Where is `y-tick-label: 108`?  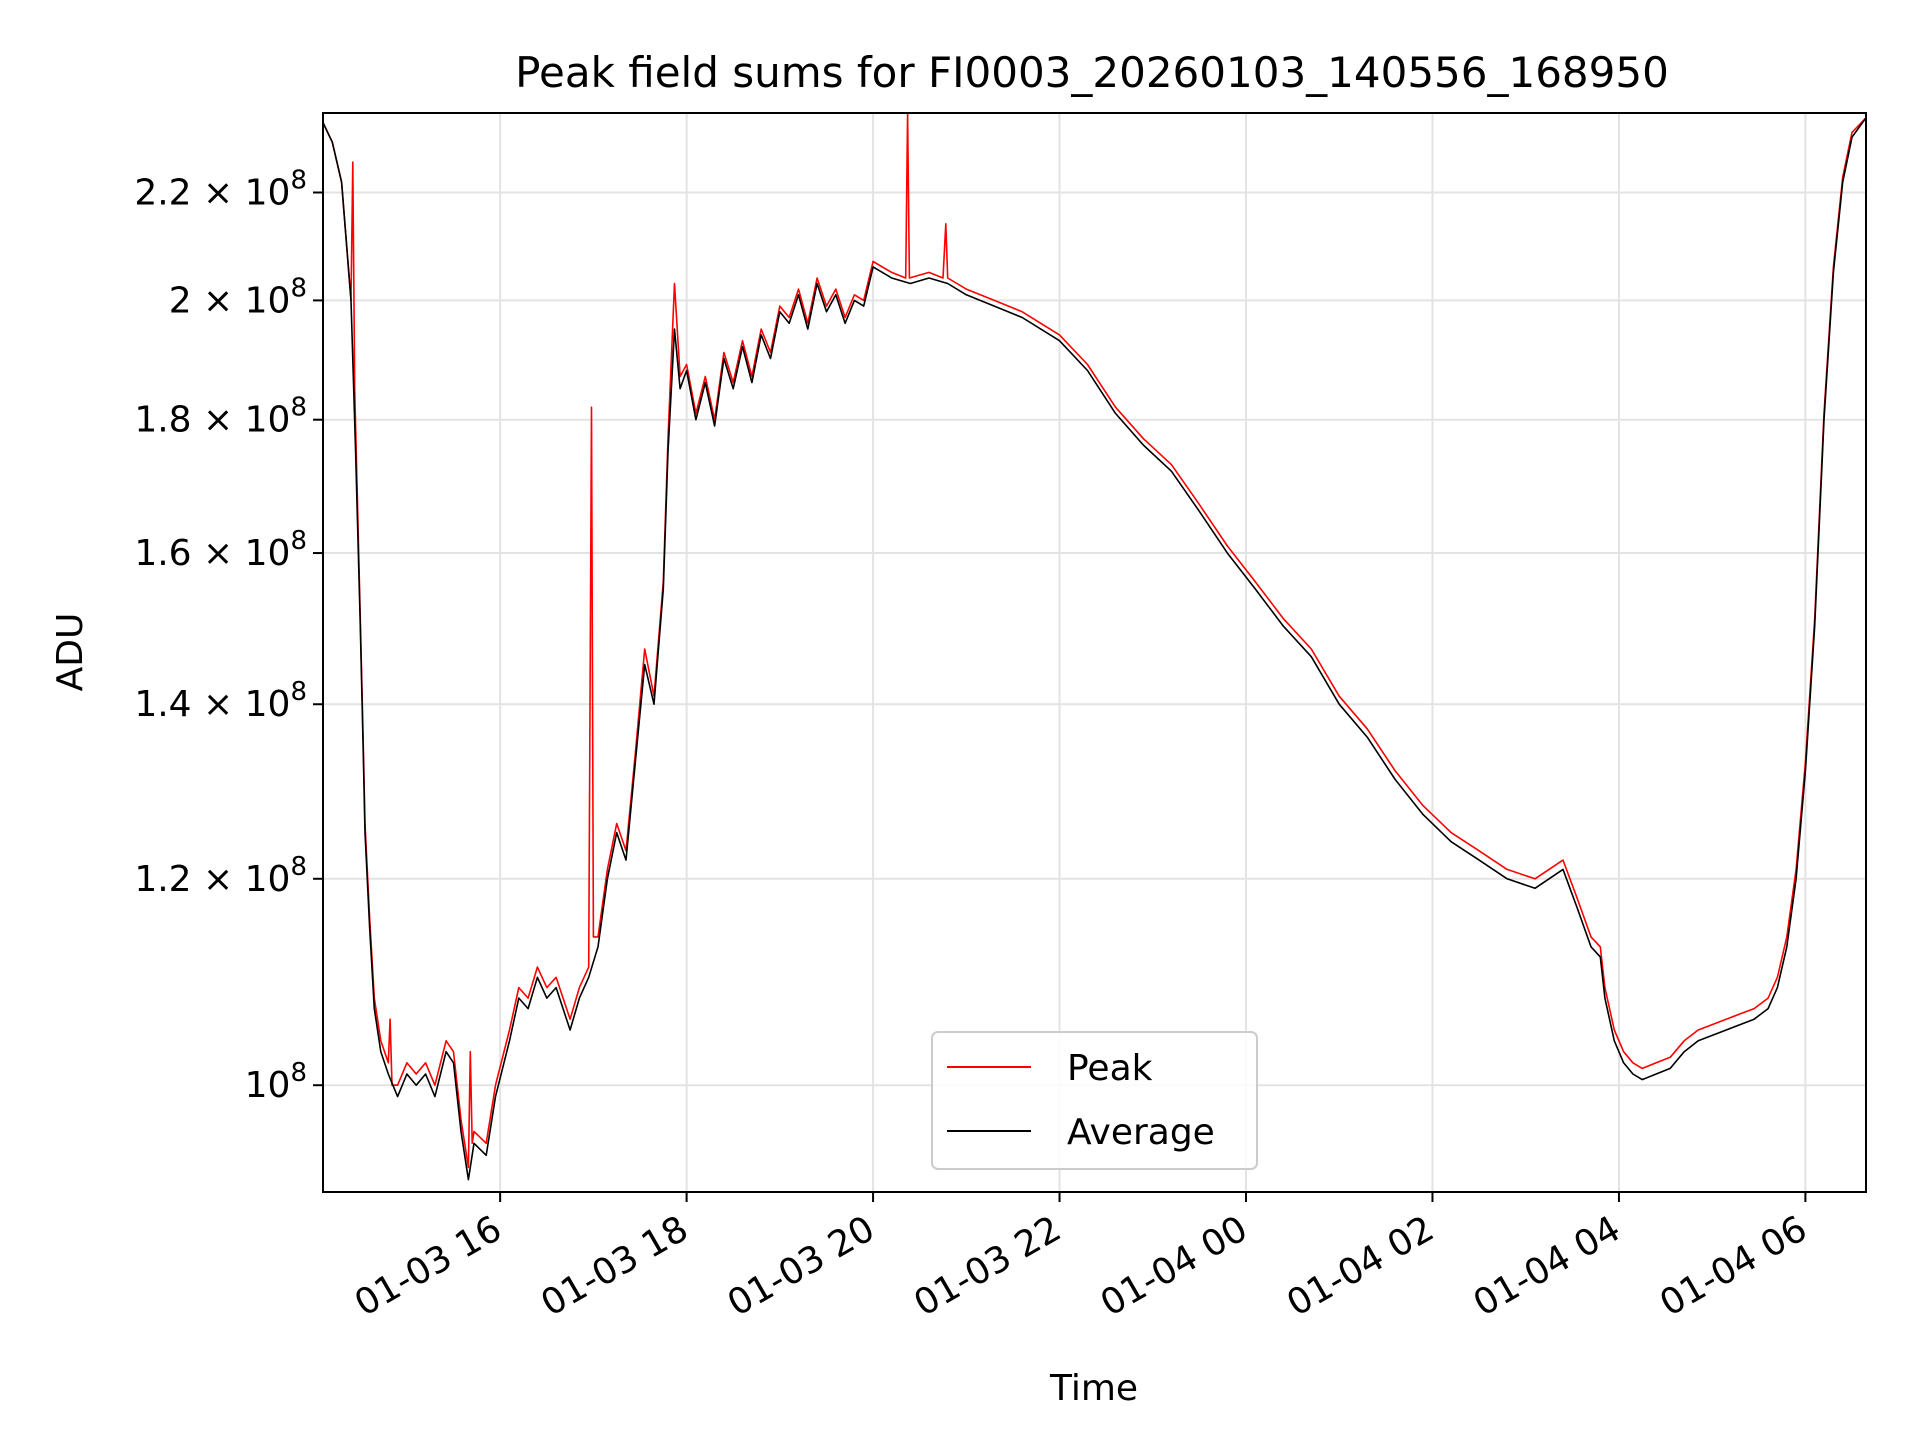
y-tick-label: 108 is located at coordinates (276, 1082).